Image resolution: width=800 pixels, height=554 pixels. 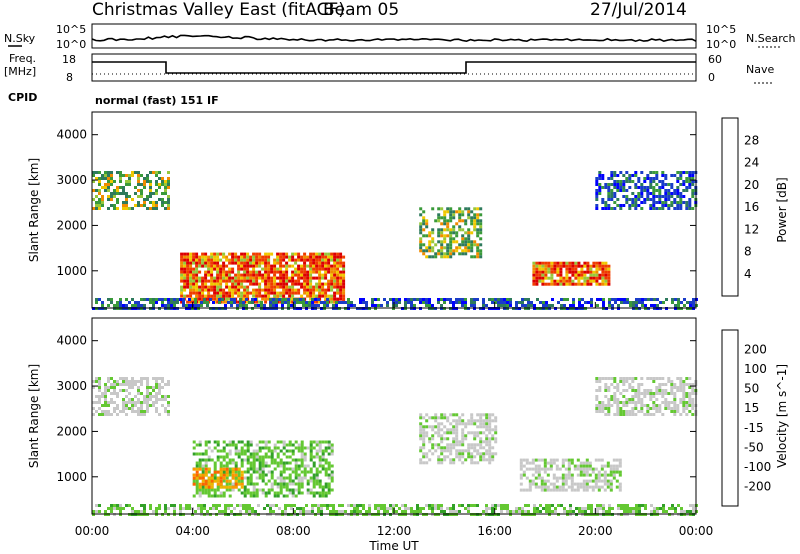 I want to click on cpid-label: CPID, so click(x=22, y=97).